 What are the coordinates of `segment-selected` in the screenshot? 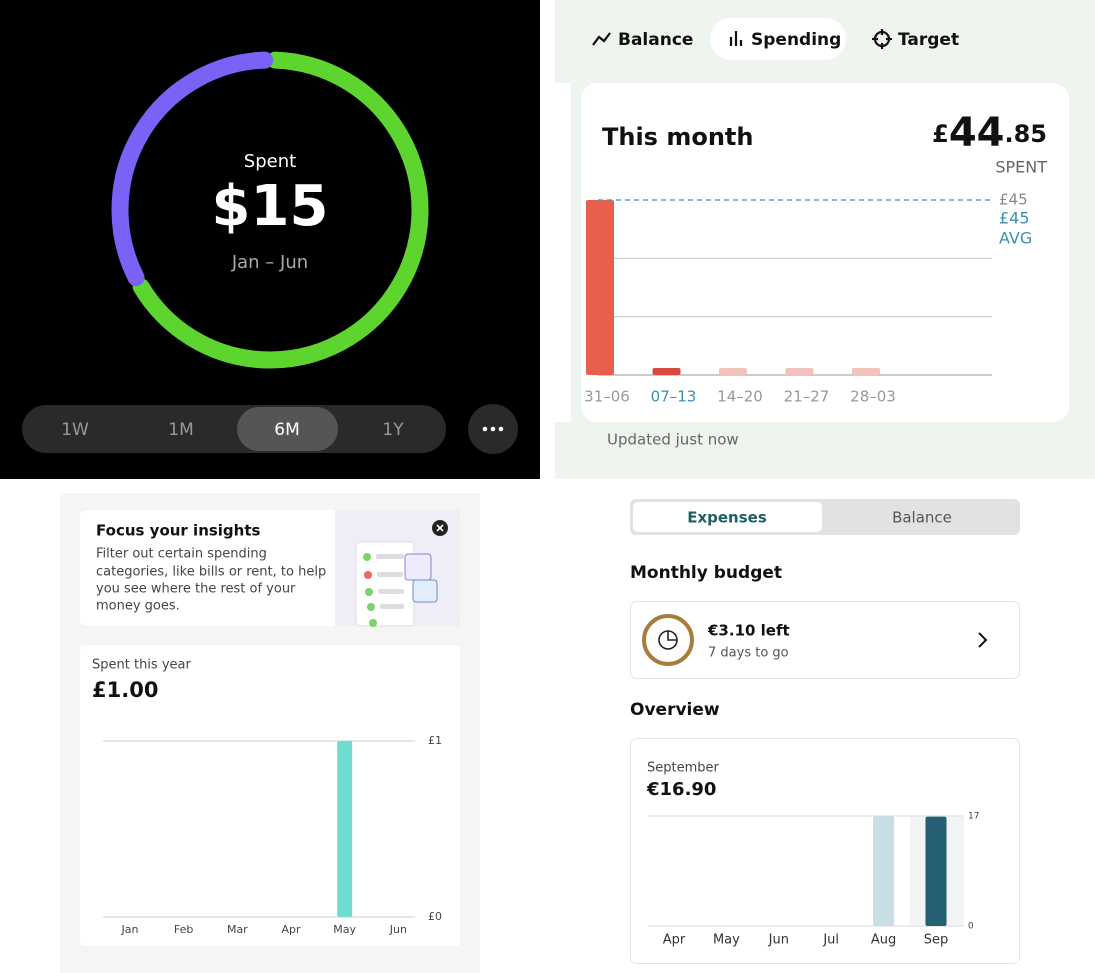 It's located at (727, 517).